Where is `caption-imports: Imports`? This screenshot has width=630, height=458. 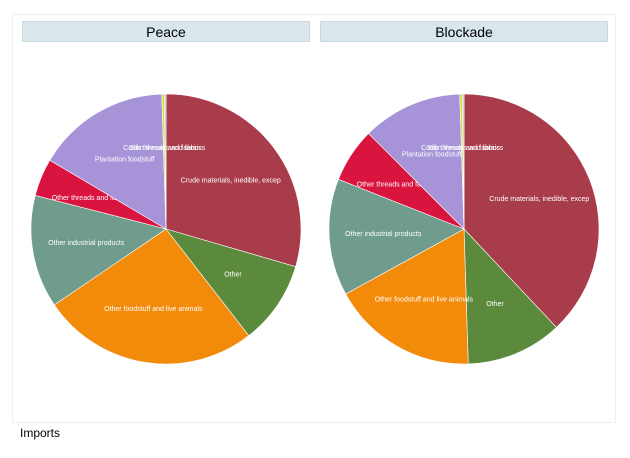
caption-imports: Imports is located at coordinates (40, 433).